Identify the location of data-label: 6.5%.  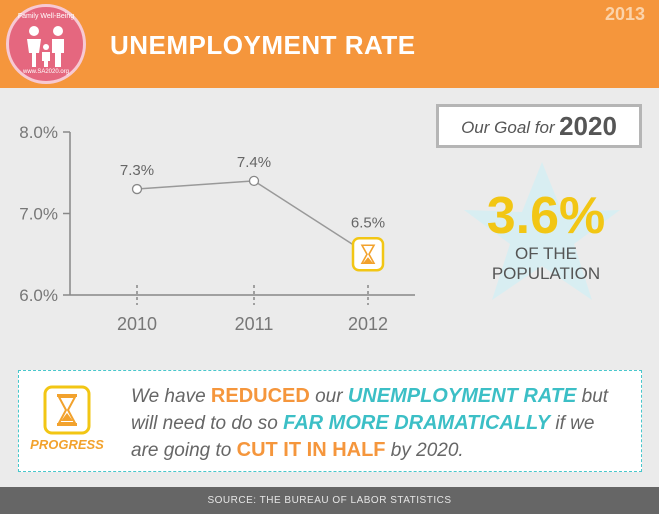
(368, 222).